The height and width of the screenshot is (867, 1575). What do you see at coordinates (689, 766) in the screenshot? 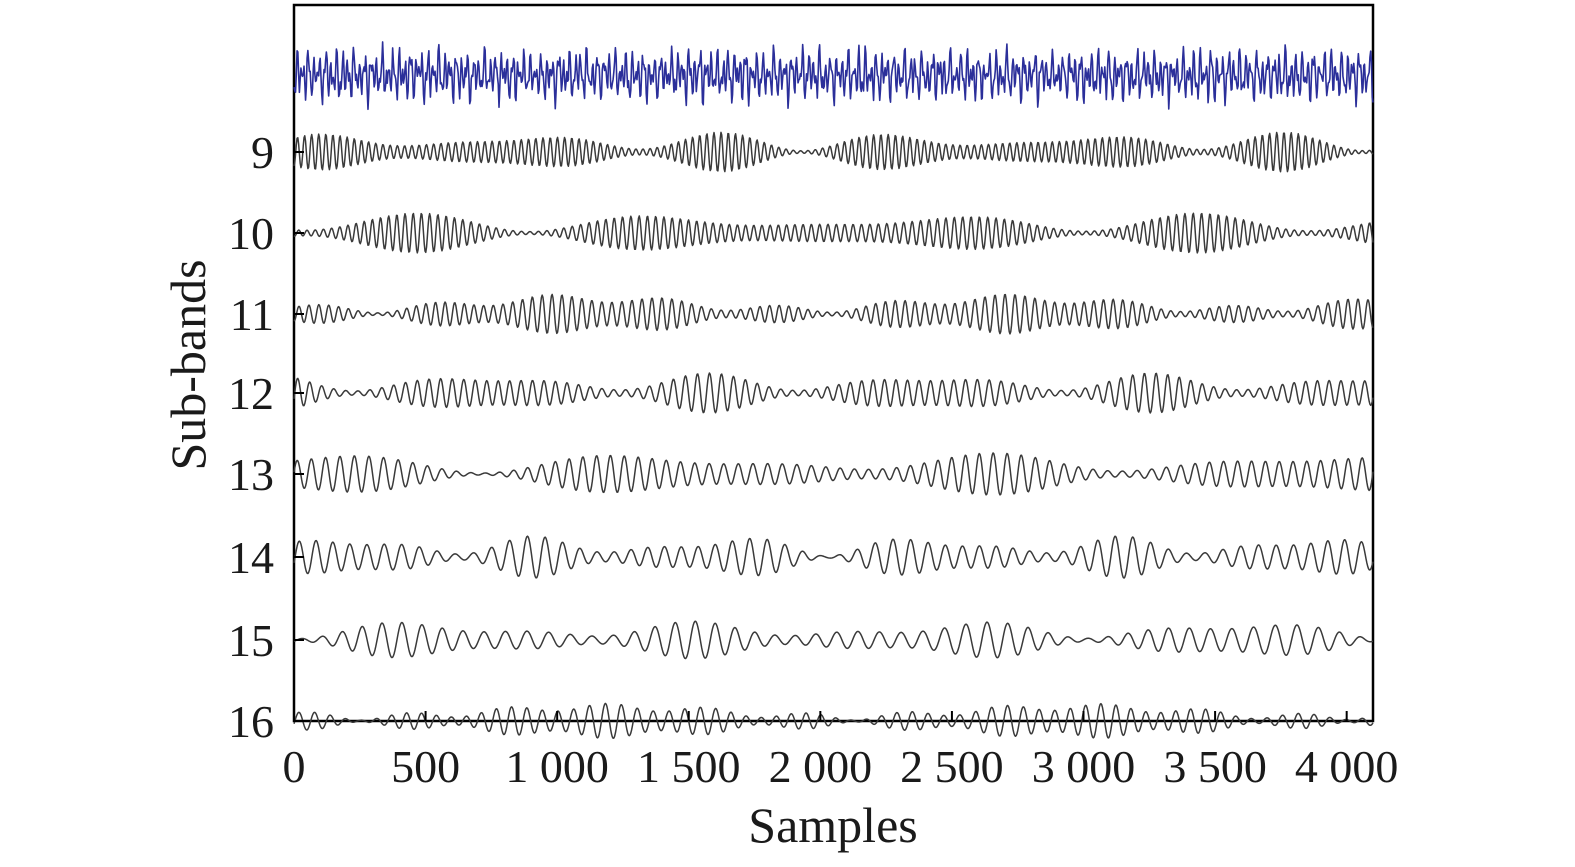
I see `x-tick-label: 1 500` at bounding box center [689, 766].